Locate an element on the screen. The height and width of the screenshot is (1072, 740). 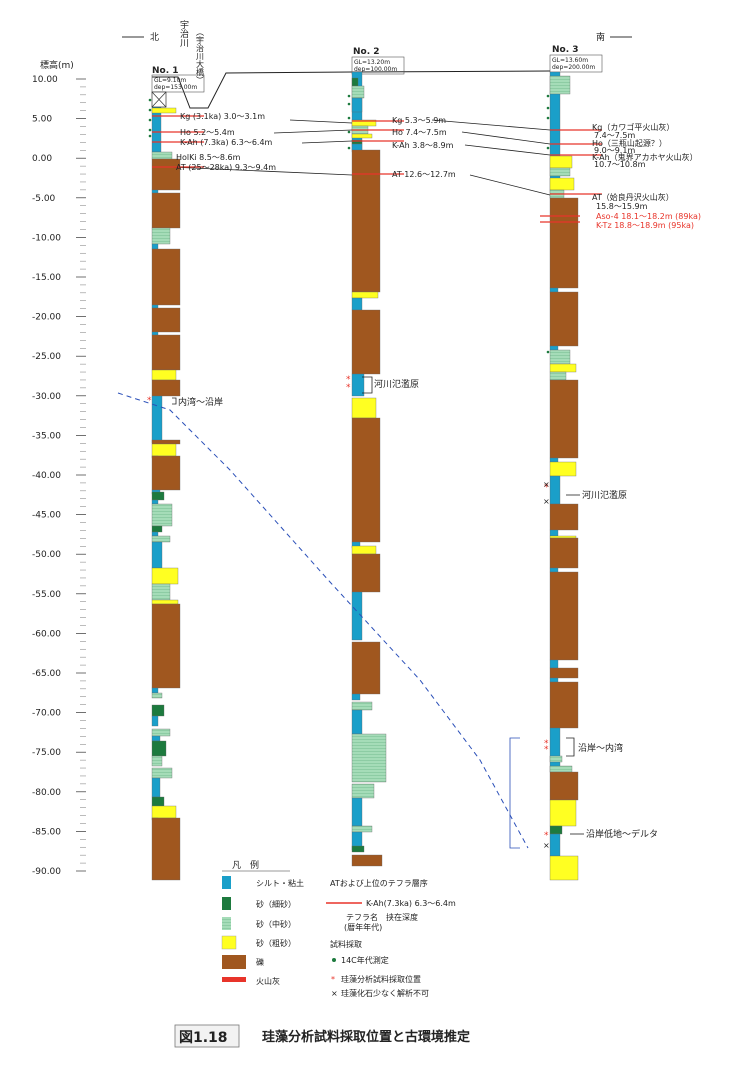
axis-tick-label: -35.00 is located at coordinates (46, 436).